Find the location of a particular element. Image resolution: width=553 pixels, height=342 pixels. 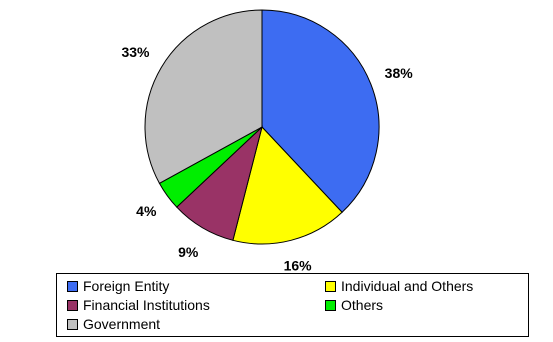

legend-item-foreign-entity: Foreign Entity is located at coordinates (118, 286).